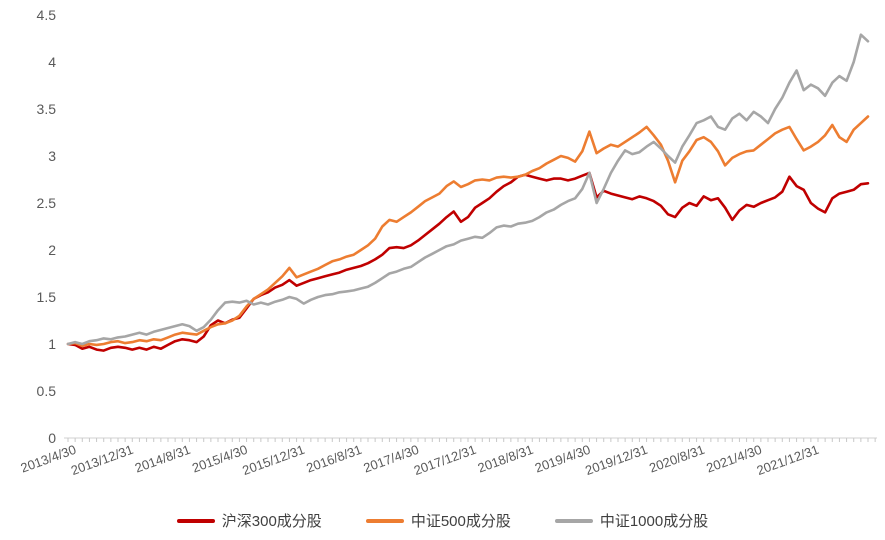 Image resolution: width=885 pixels, height=540 pixels. Describe the element at coordinates (47, 203) in the screenshot. I see `y-tick-label: 2.5` at that location.